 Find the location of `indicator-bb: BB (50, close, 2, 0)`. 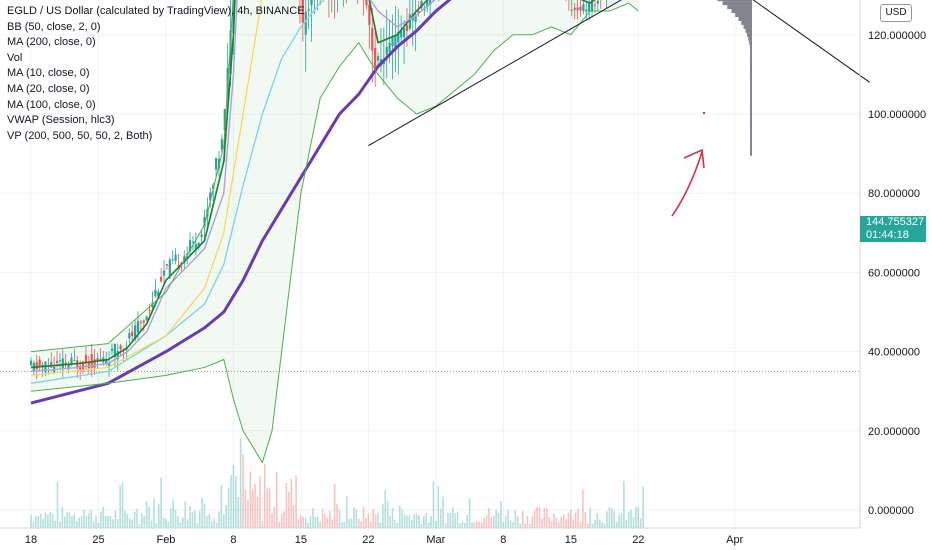

indicator-bb: BB (50, close, 2, 0) is located at coordinates (54, 26).